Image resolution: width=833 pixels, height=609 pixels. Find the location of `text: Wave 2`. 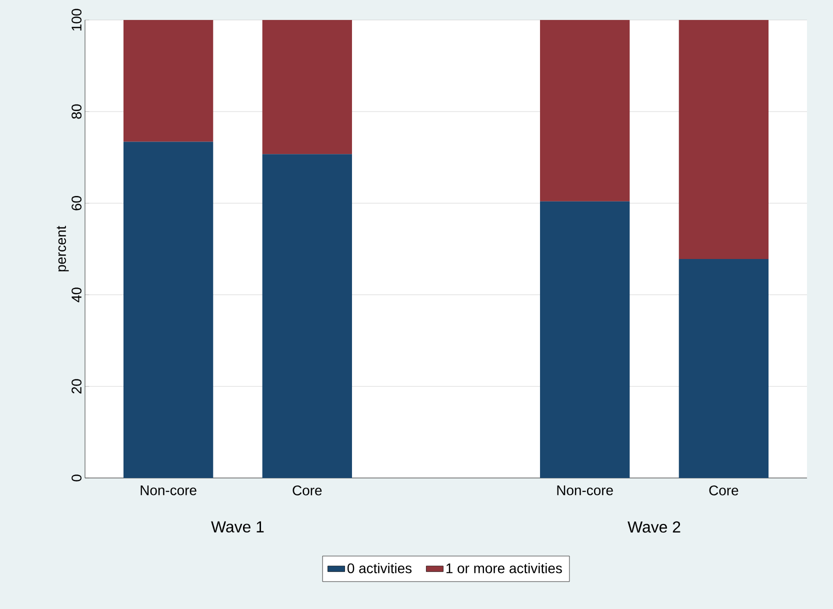

text: Wave 2 is located at coordinates (654, 527).